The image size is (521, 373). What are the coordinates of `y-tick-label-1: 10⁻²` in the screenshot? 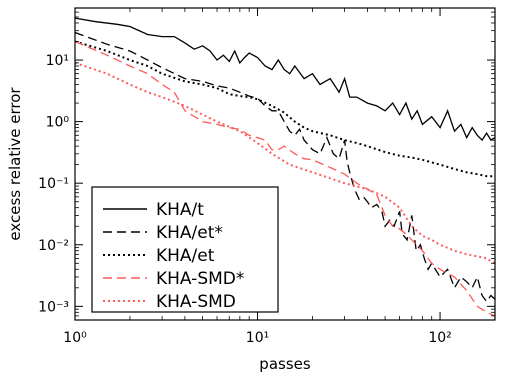 It's located at (53, 246).